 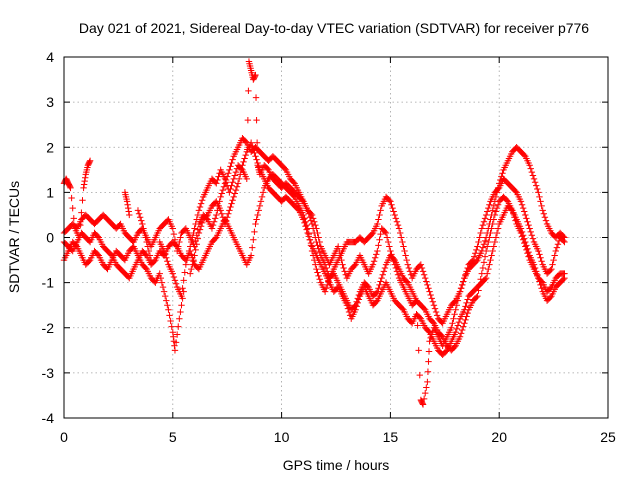 What do you see at coordinates (50, 57) in the screenshot?
I see `y-tick-label: 4` at bounding box center [50, 57].